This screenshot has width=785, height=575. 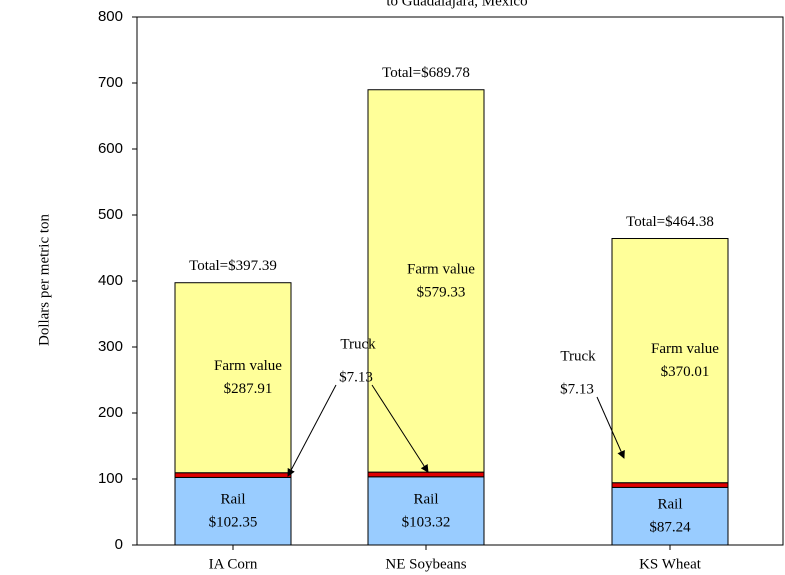 What do you see at coordinates (233, 266) in the screenshot?
I see `total-label: Total=$397.39` at bounding box center [233, 266].